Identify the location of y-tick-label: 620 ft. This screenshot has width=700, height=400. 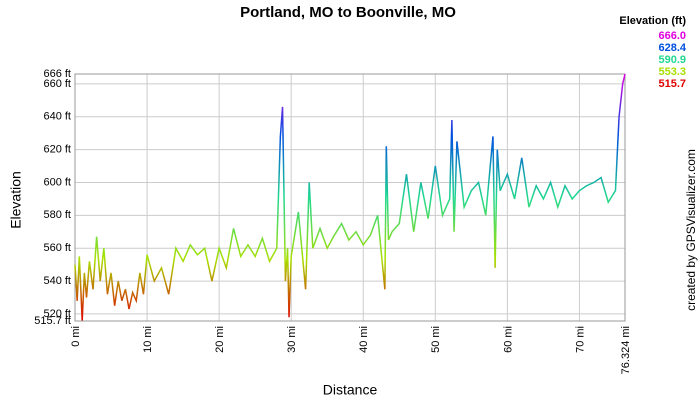
(57, 150).